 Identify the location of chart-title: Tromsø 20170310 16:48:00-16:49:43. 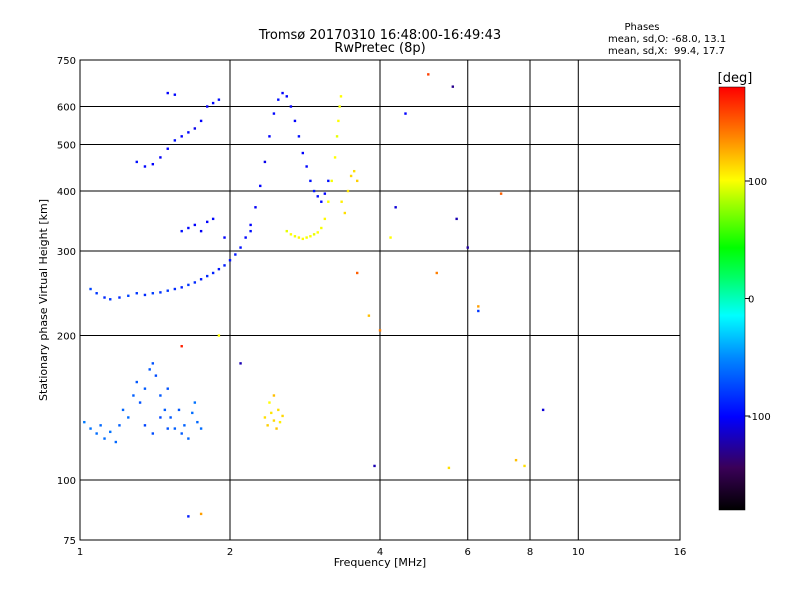
(379, 35).